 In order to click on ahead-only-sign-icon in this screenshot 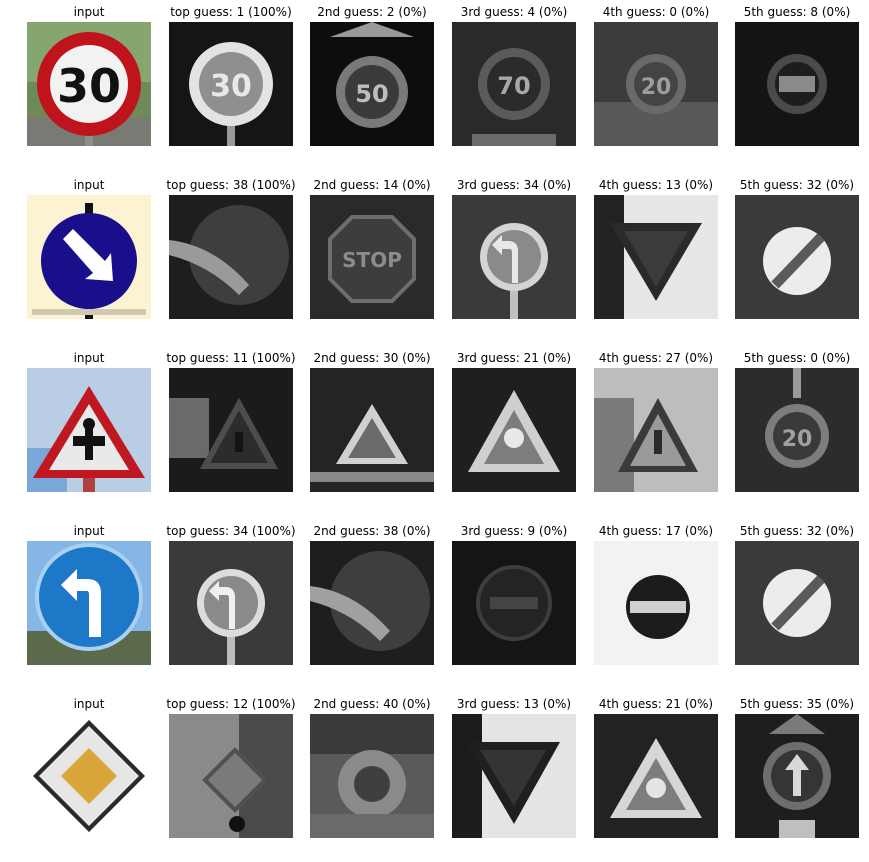, I will do `click(797, 776)`.